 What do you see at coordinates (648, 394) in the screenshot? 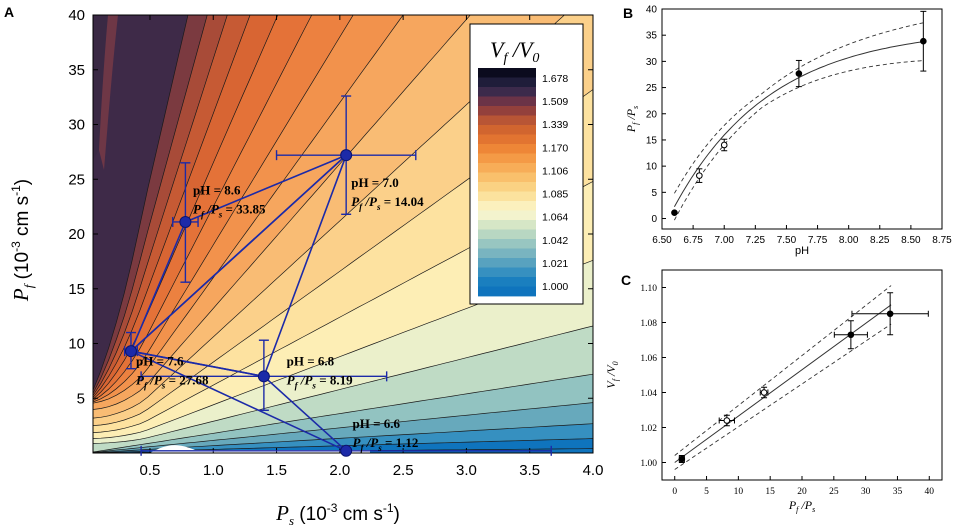
I see `y-tick-label: 1.04` at bounding box center [648, 394].